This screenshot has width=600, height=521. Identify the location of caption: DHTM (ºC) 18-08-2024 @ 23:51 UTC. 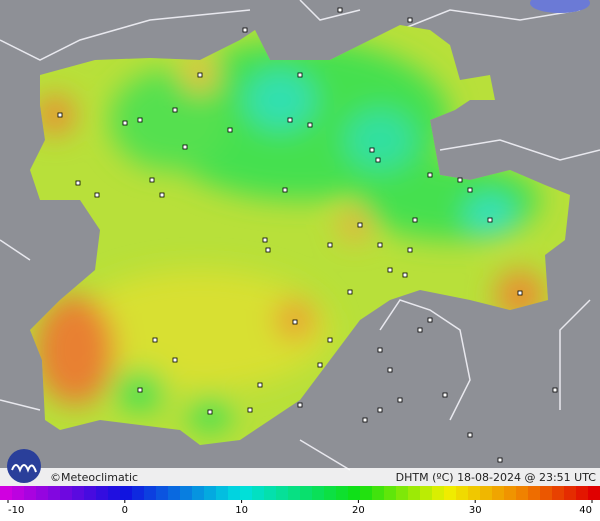
(496, 477).